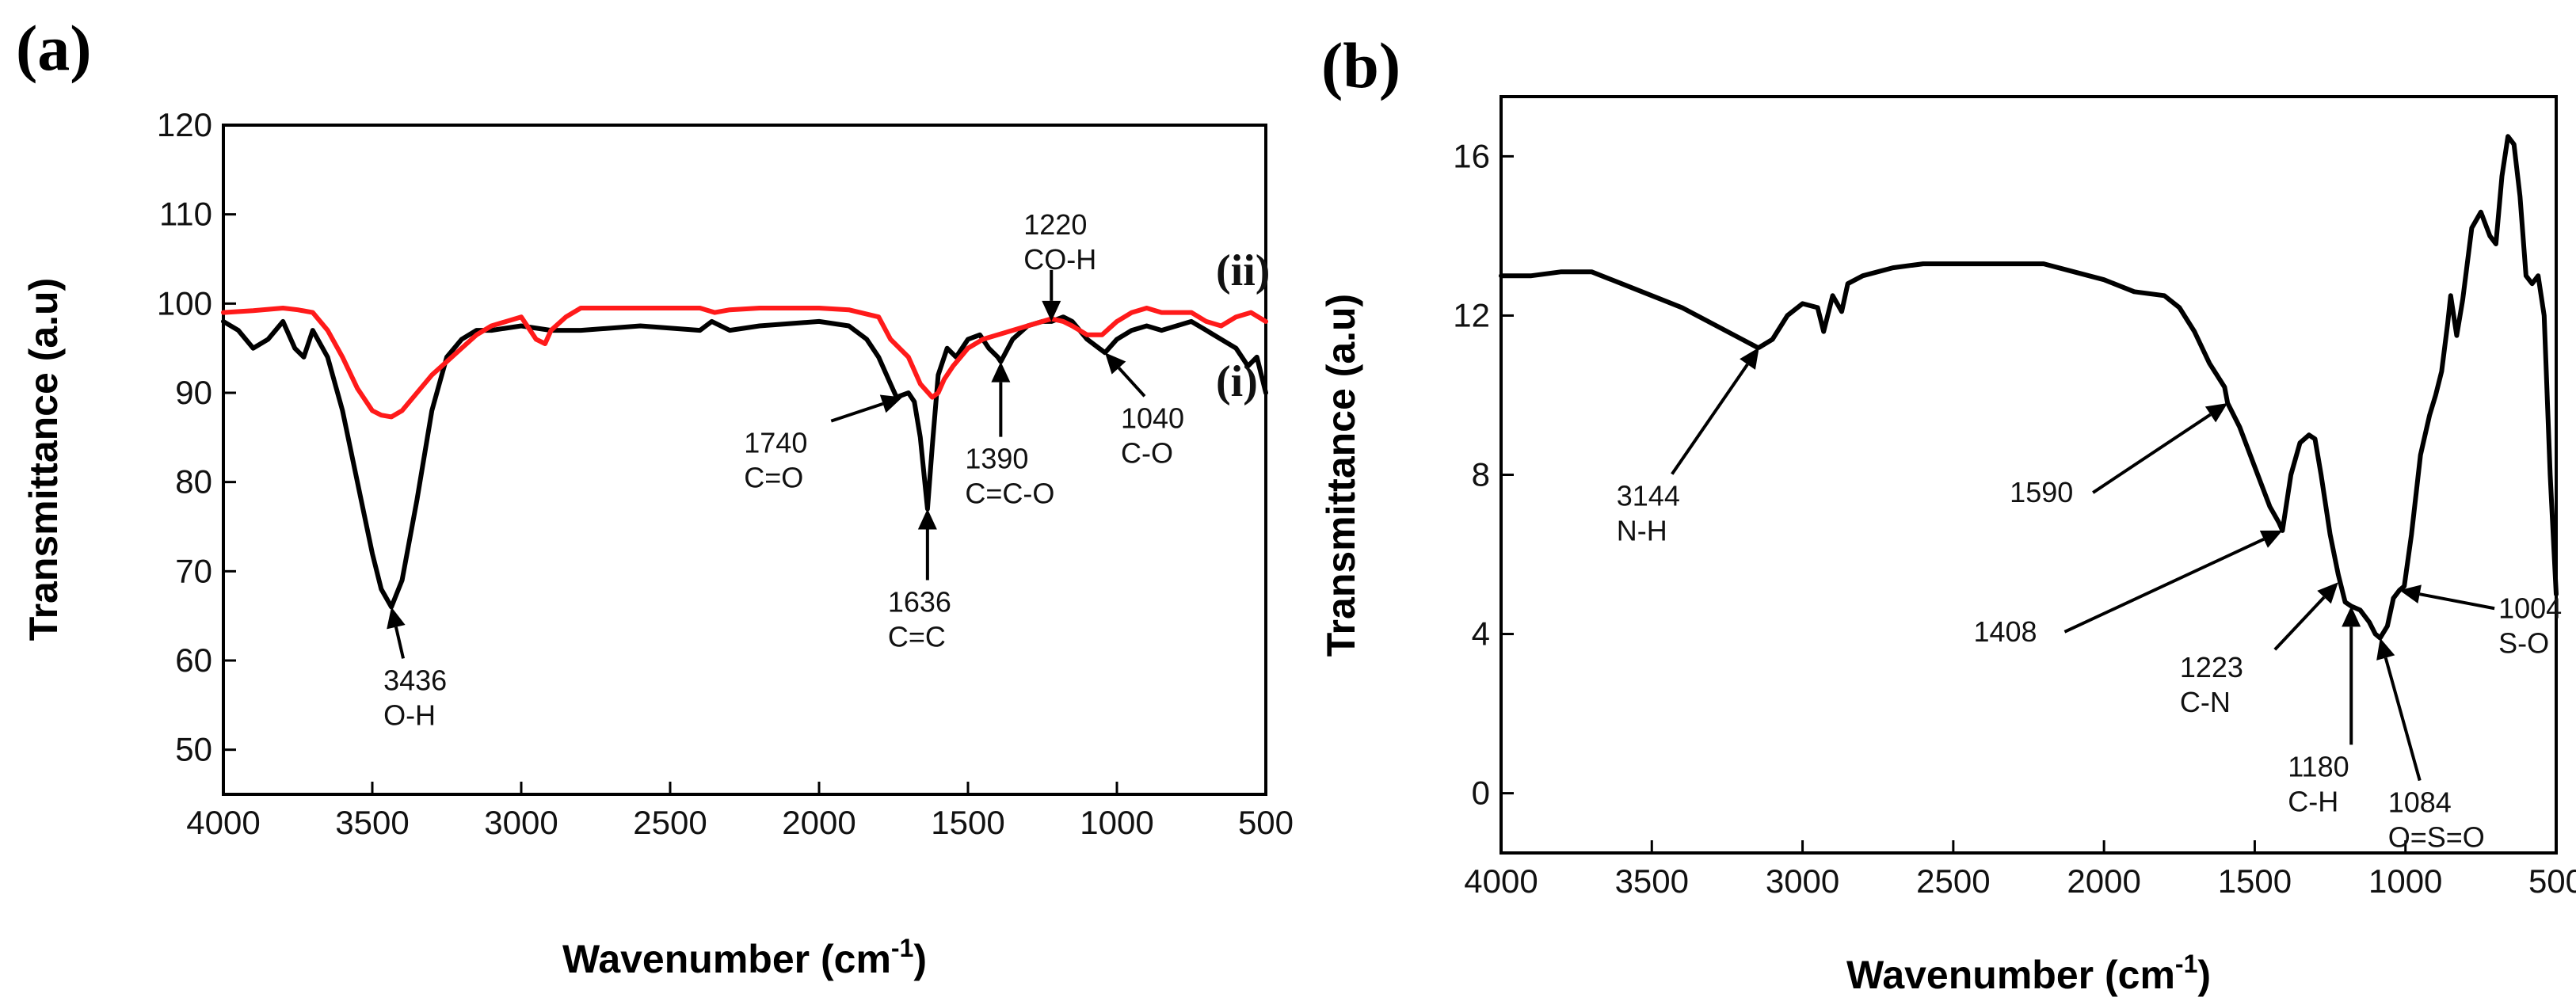 The height and width of the screenshot is (1005, 2576). What do you see at coordinates (2530, 608) in the screenshot?
I see `annotation-wavenumber: 1004` at bounding box center [2530, 608].